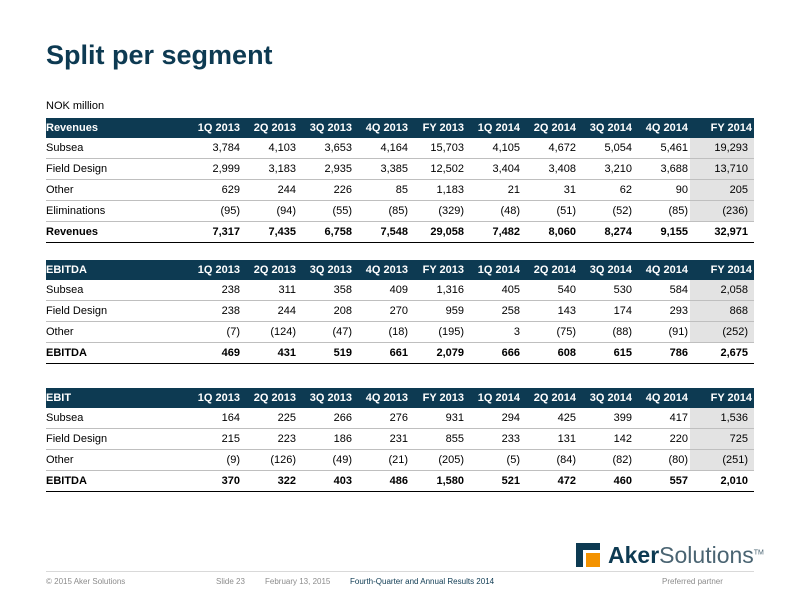 The image size is (800, 600). What do you see at coordinates (214, 353) in the screenshot?
I see `value-cell: 469` at bounding box center [214, 353].